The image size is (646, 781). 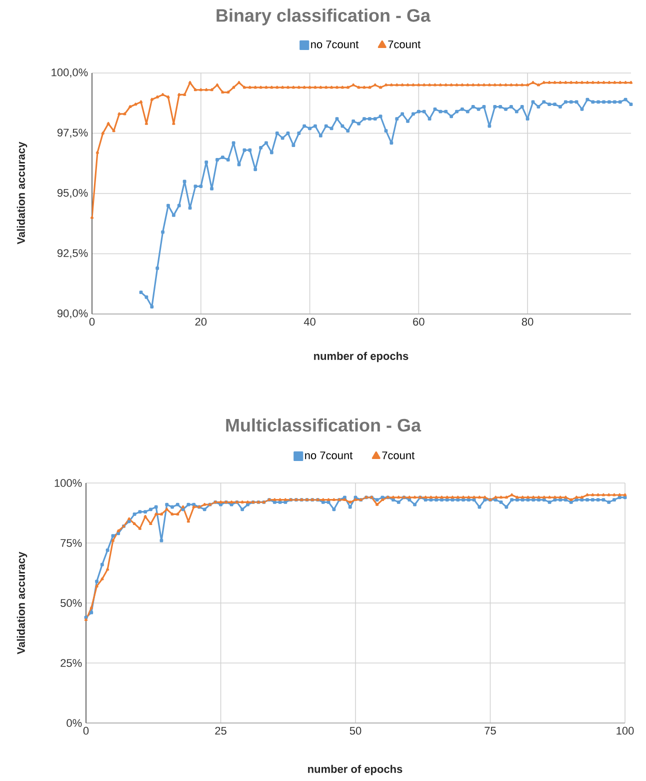 I want to click on x-tick-label: 75, so click(x=490, y=730).